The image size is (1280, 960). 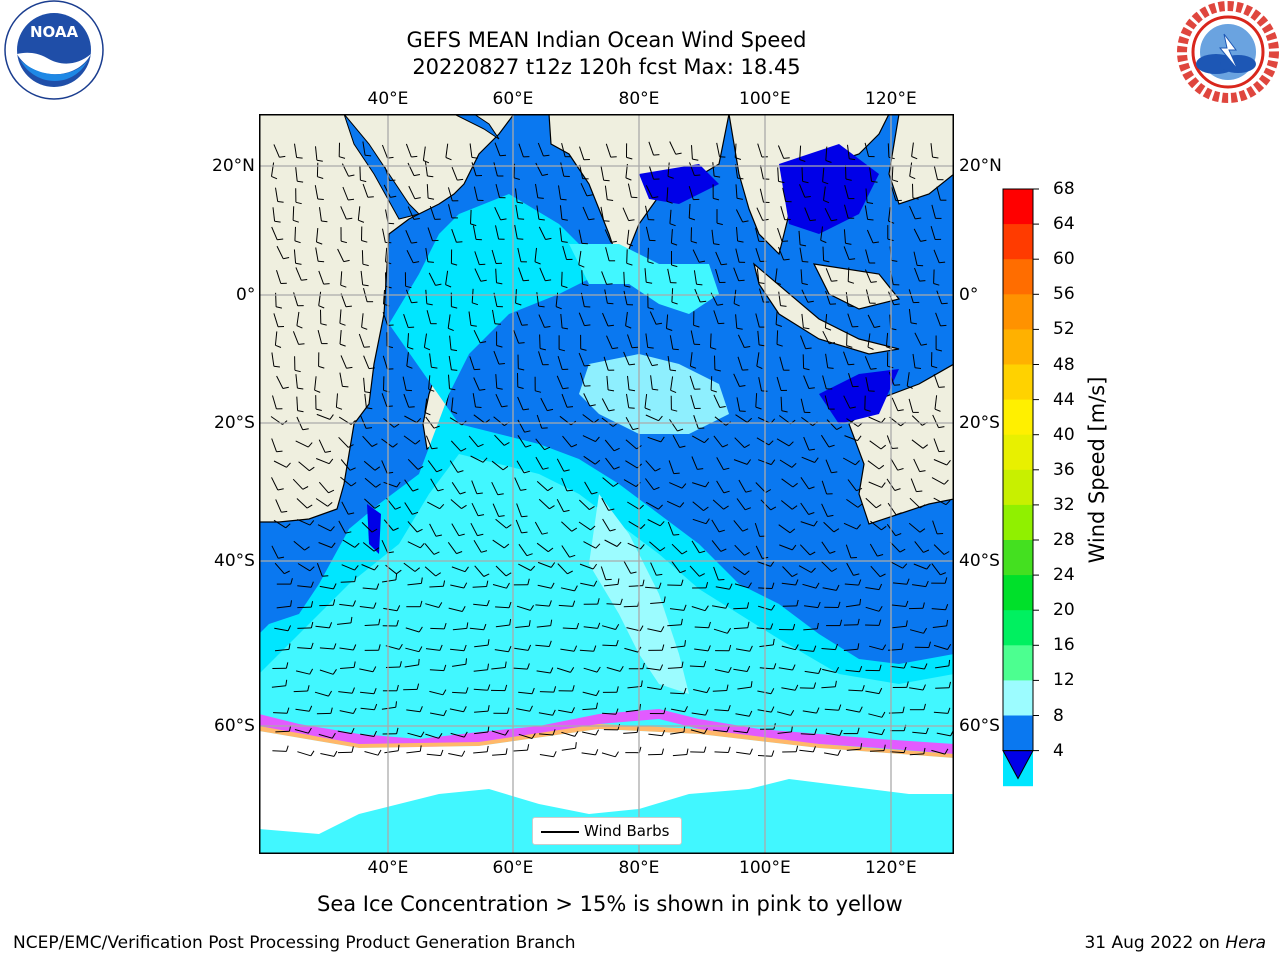 I want to click on colorbar-tick-label: 32, so click(x=1064, y=504).